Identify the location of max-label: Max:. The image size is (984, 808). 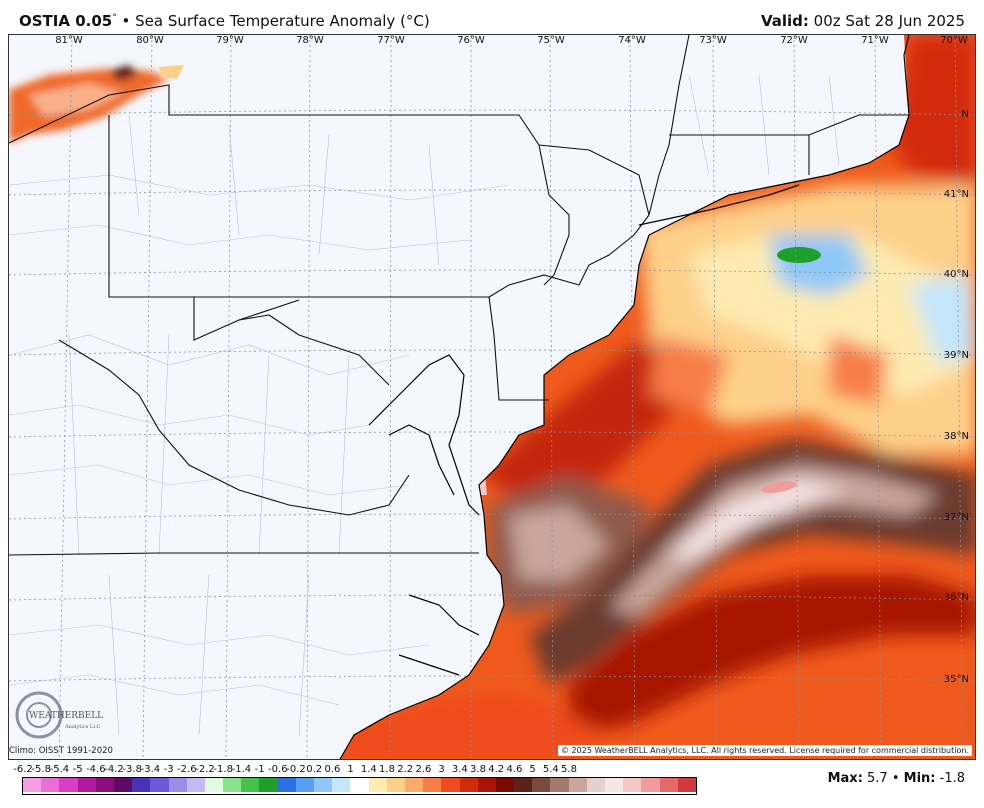
(845, 778).